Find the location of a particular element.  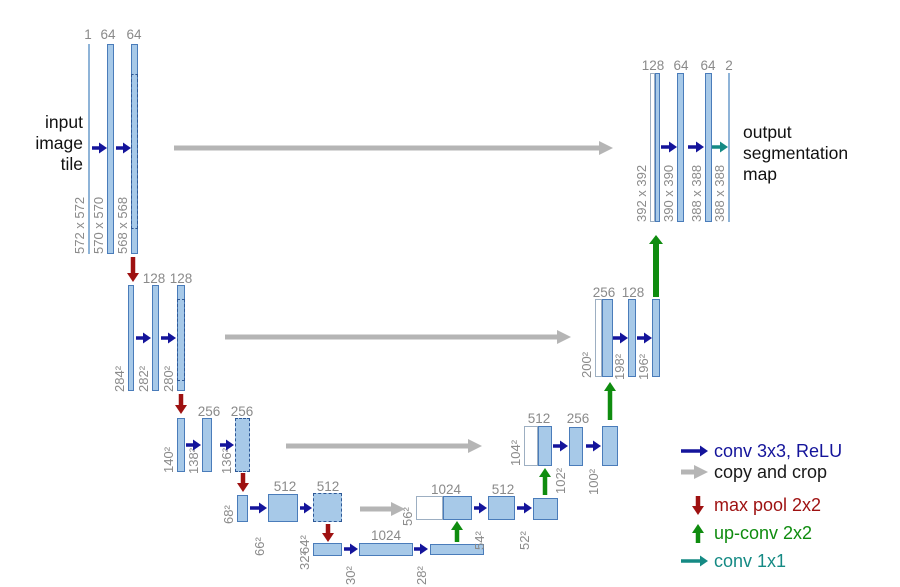

legend-label-copy-crop: copy and crop is located at coordinates (771, 471).